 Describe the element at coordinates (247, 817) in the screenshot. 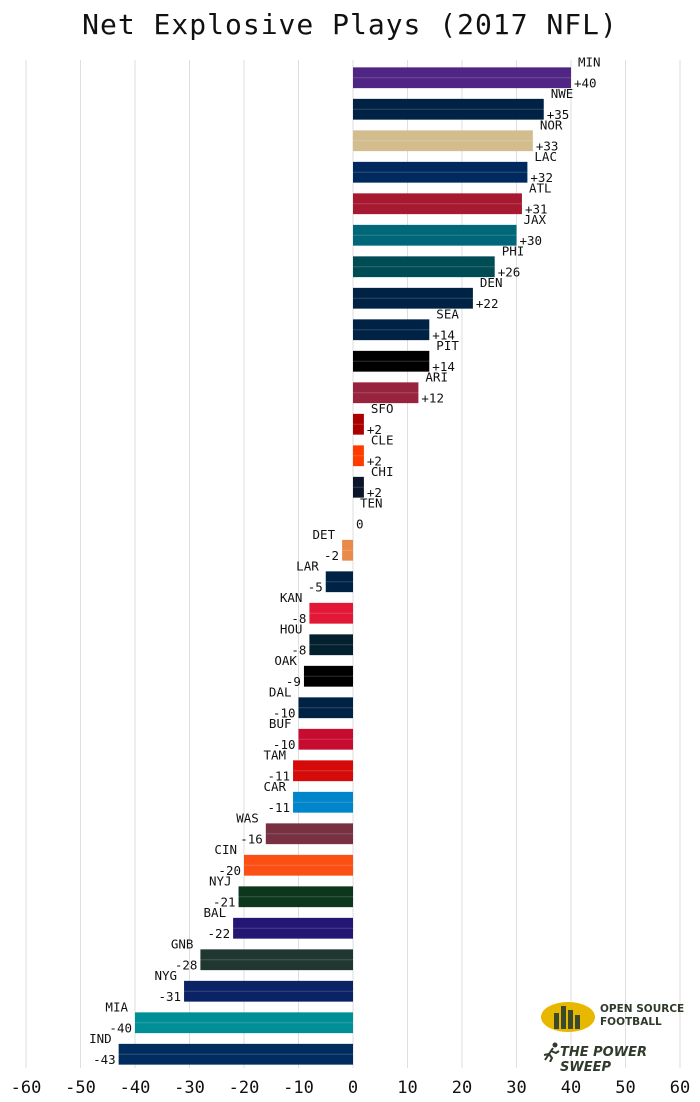

I see `bar-team-label: WAS` at that location.